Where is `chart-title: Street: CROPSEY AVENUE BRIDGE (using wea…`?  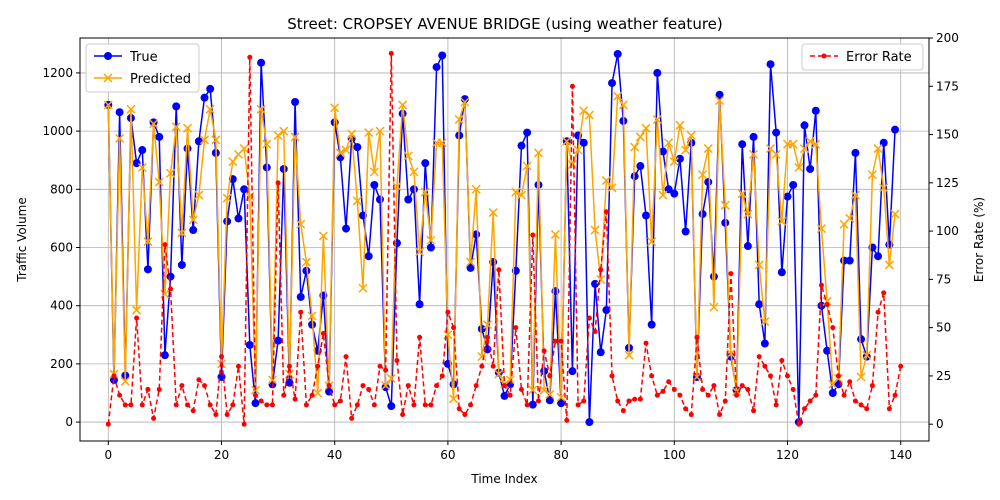
chart-title: Street: CROPSEY AVENUE BRIDGE (using wea… is located at coordinates (505, 24).